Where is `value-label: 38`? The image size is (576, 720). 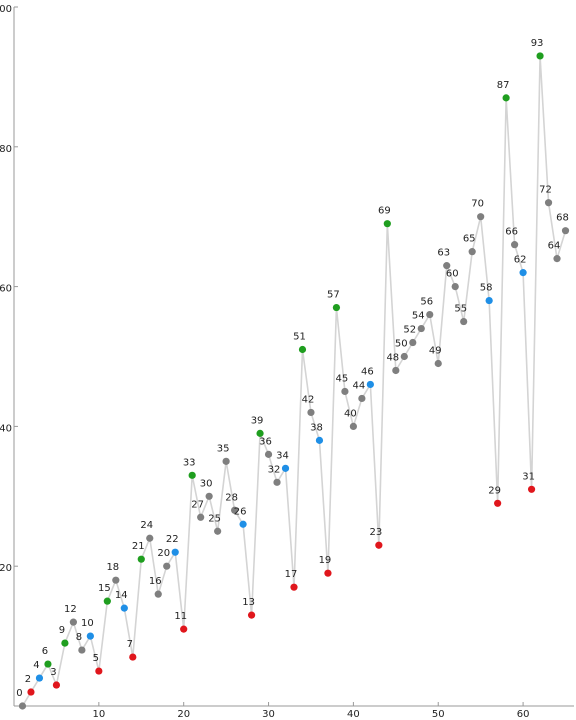 value-label: 38 is located at coordinates (316, 427).